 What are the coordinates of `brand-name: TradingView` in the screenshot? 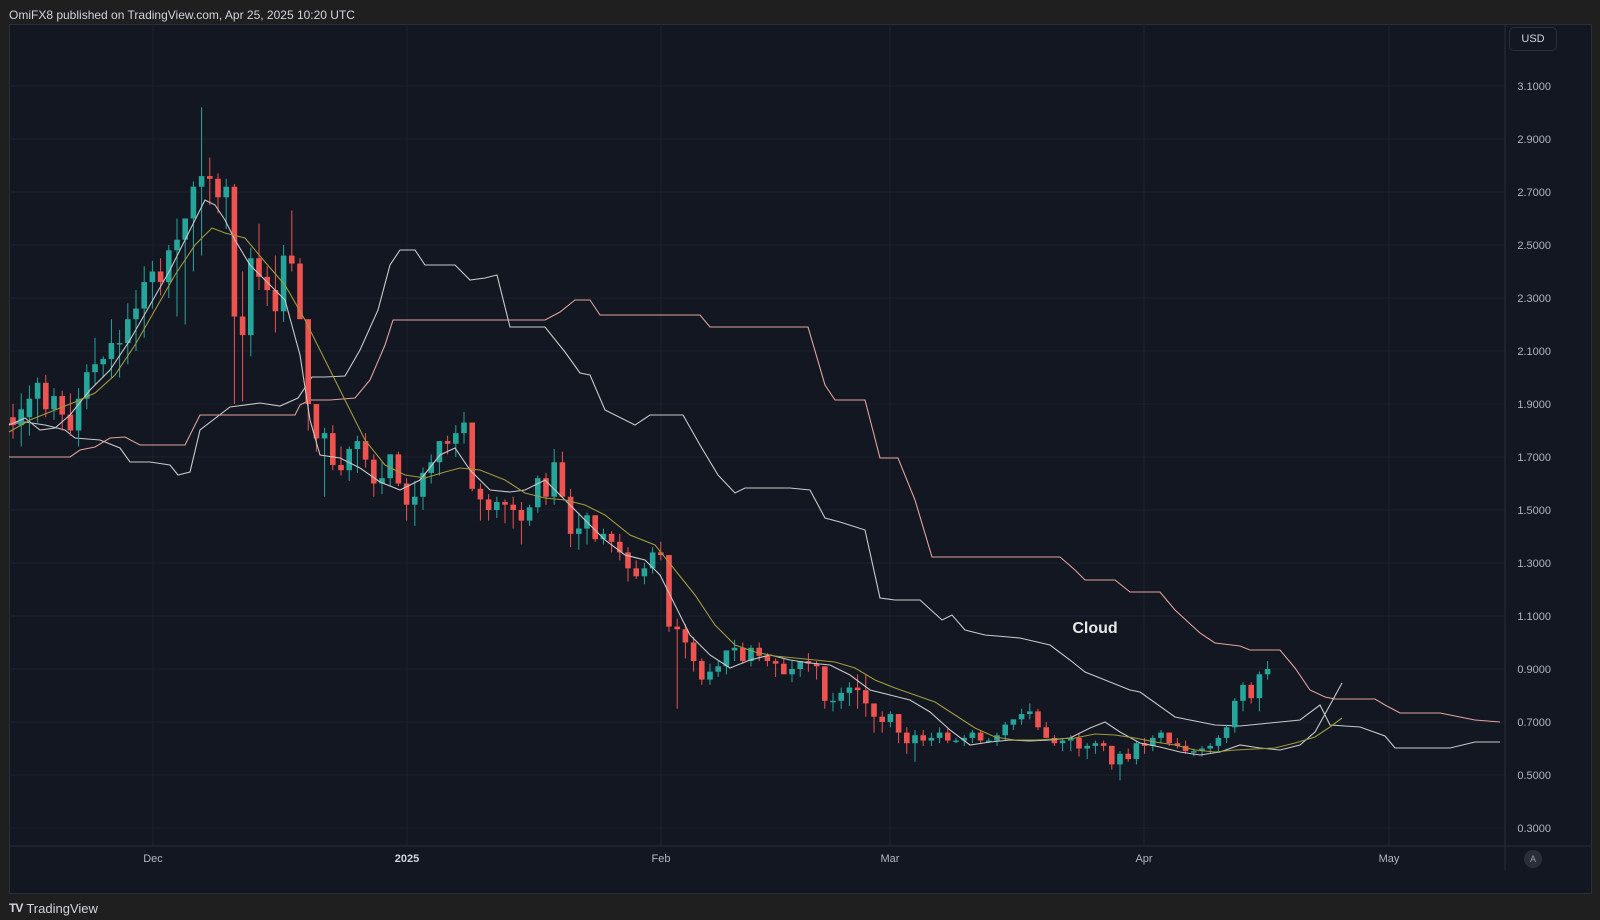 It's located at (62, 908).